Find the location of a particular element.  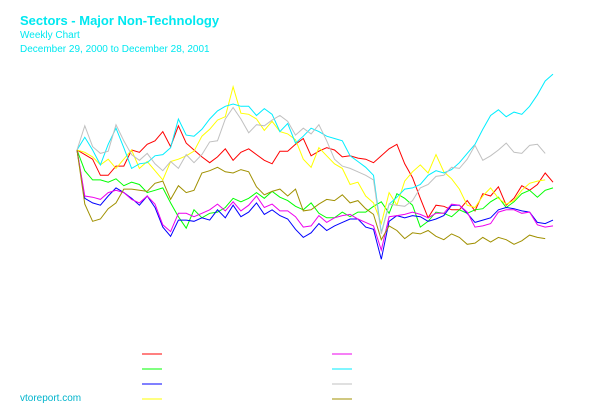

chart-title: Sectors - Major Non-Technology is located at coordinates (120, 20).